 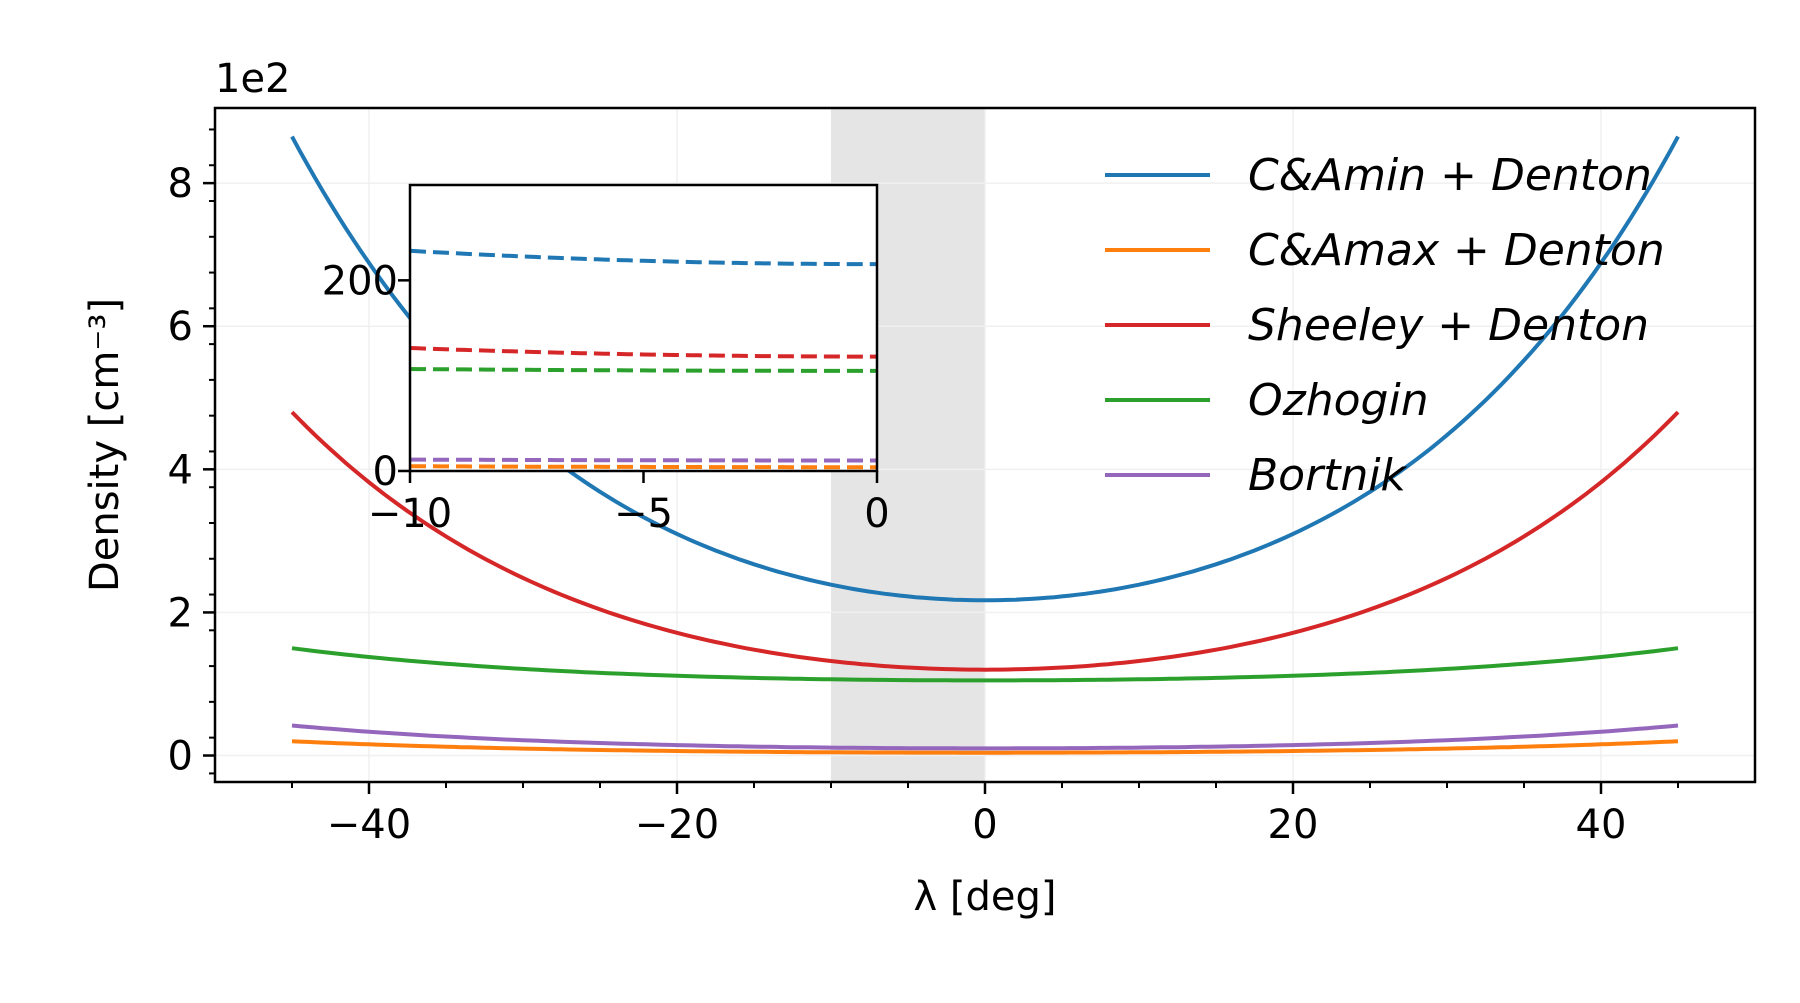 I want to click on y-tick-label: 2, so click(x=180, y=613).